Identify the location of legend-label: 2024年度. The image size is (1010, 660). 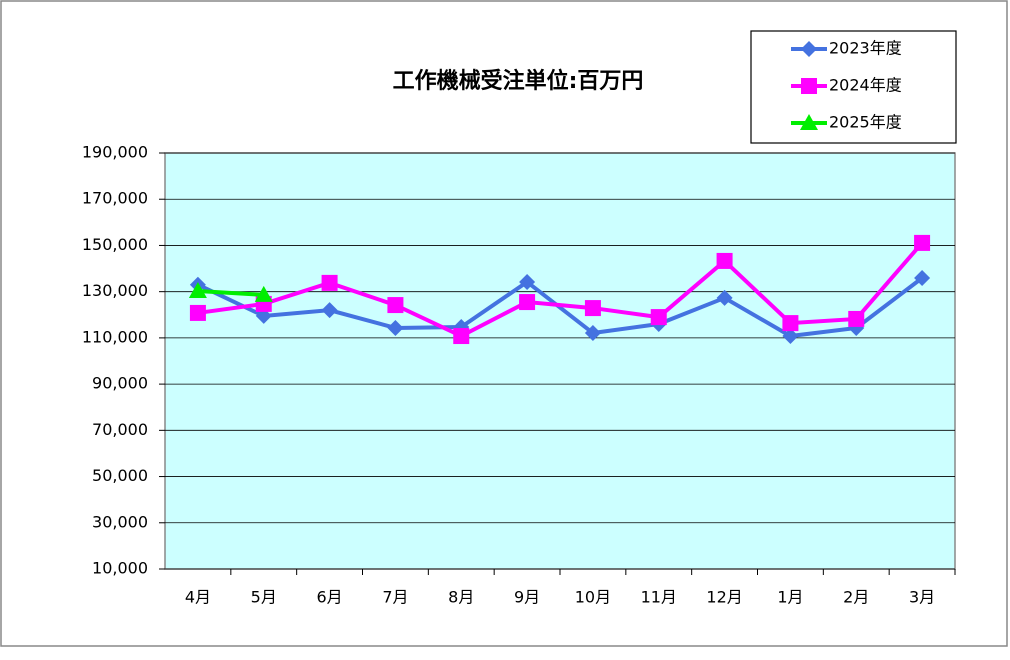
(865, 85).